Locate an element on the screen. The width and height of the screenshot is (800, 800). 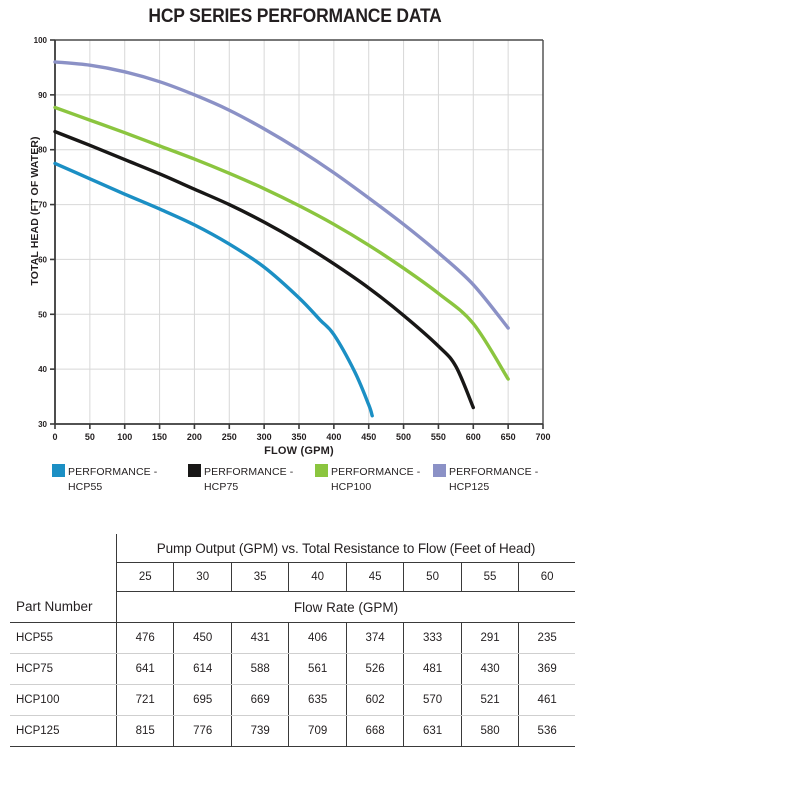
cell-HCP55-45: 374 is located at coordinates (374, 638).